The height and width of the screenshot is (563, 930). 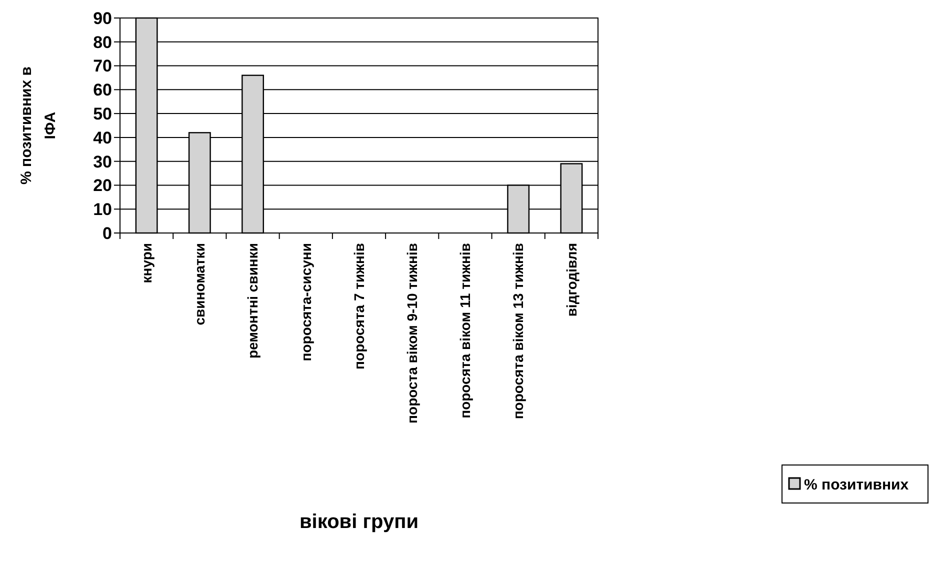 I want to click on y-tick-label: 70, so click(x=102, y=66).